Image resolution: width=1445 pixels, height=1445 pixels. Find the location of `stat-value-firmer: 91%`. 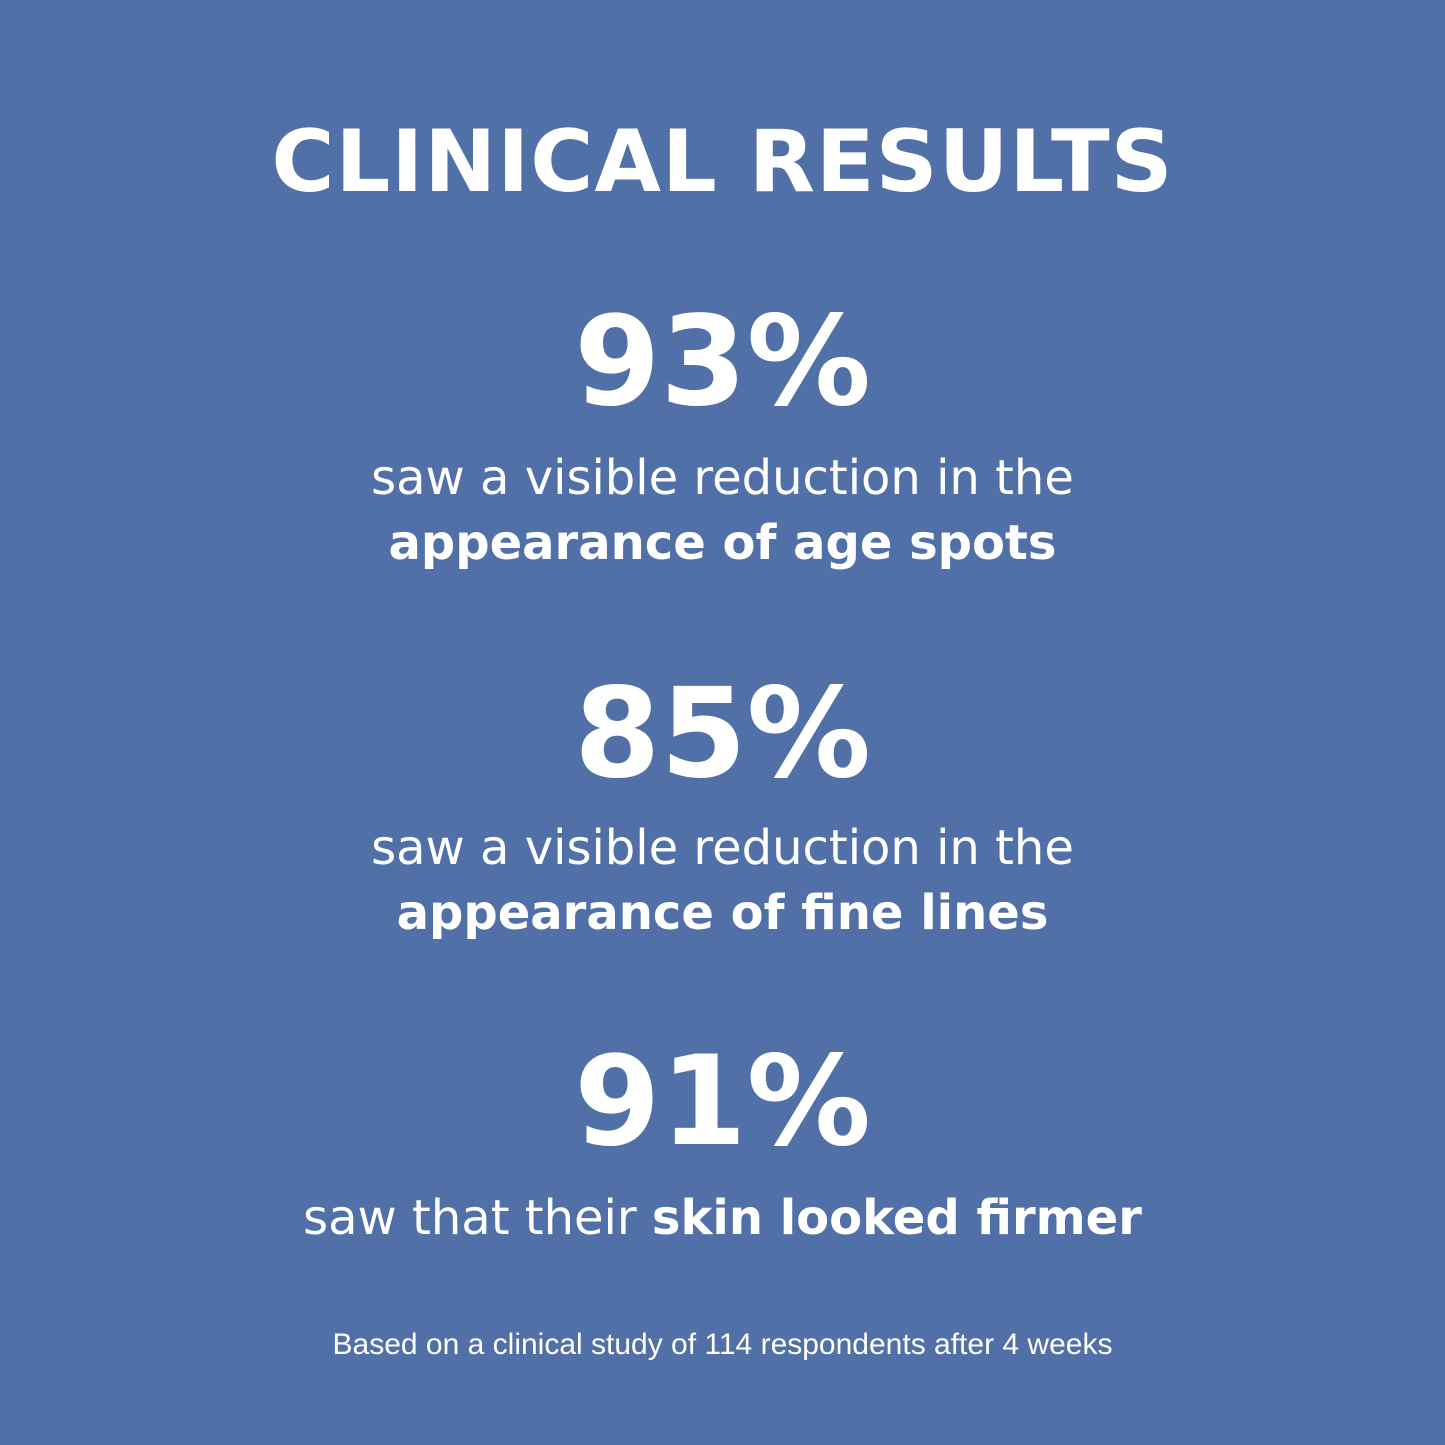

stat-value-firmer: 91% is located at coordinates (722, 1102).